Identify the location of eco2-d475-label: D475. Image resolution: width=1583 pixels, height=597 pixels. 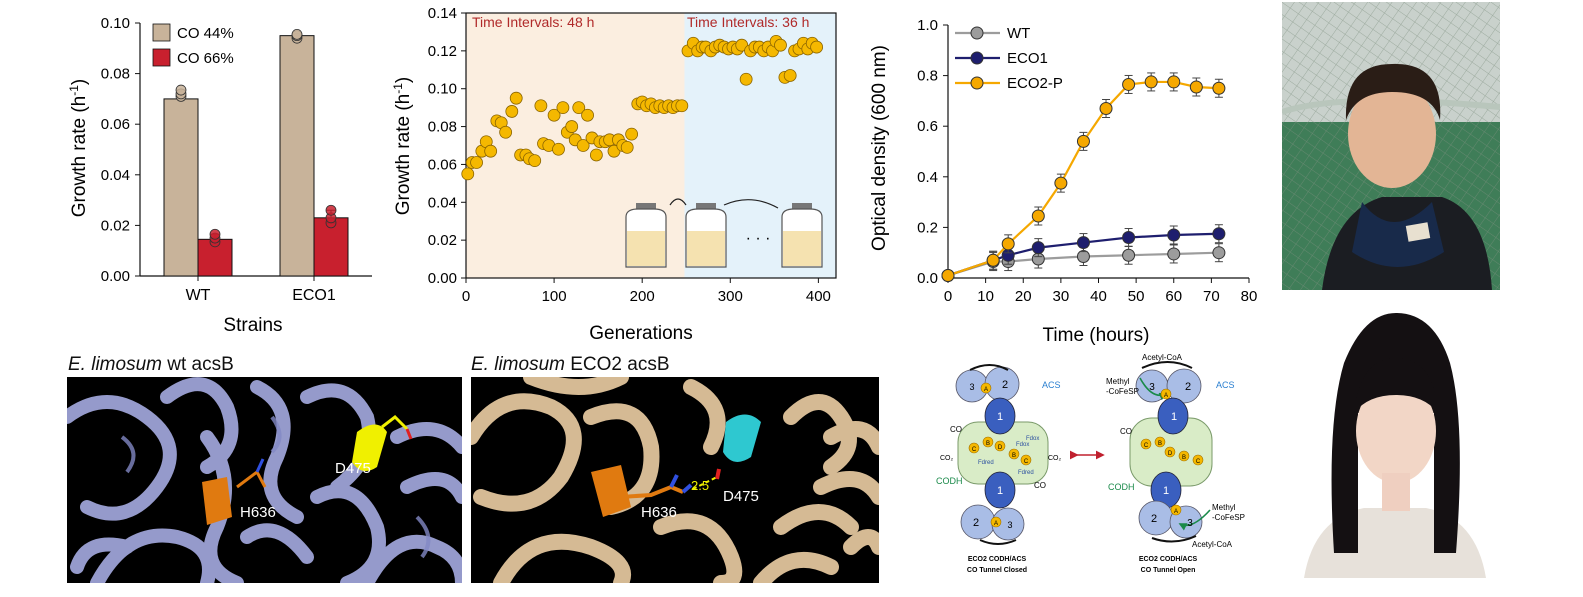
(741, 496).